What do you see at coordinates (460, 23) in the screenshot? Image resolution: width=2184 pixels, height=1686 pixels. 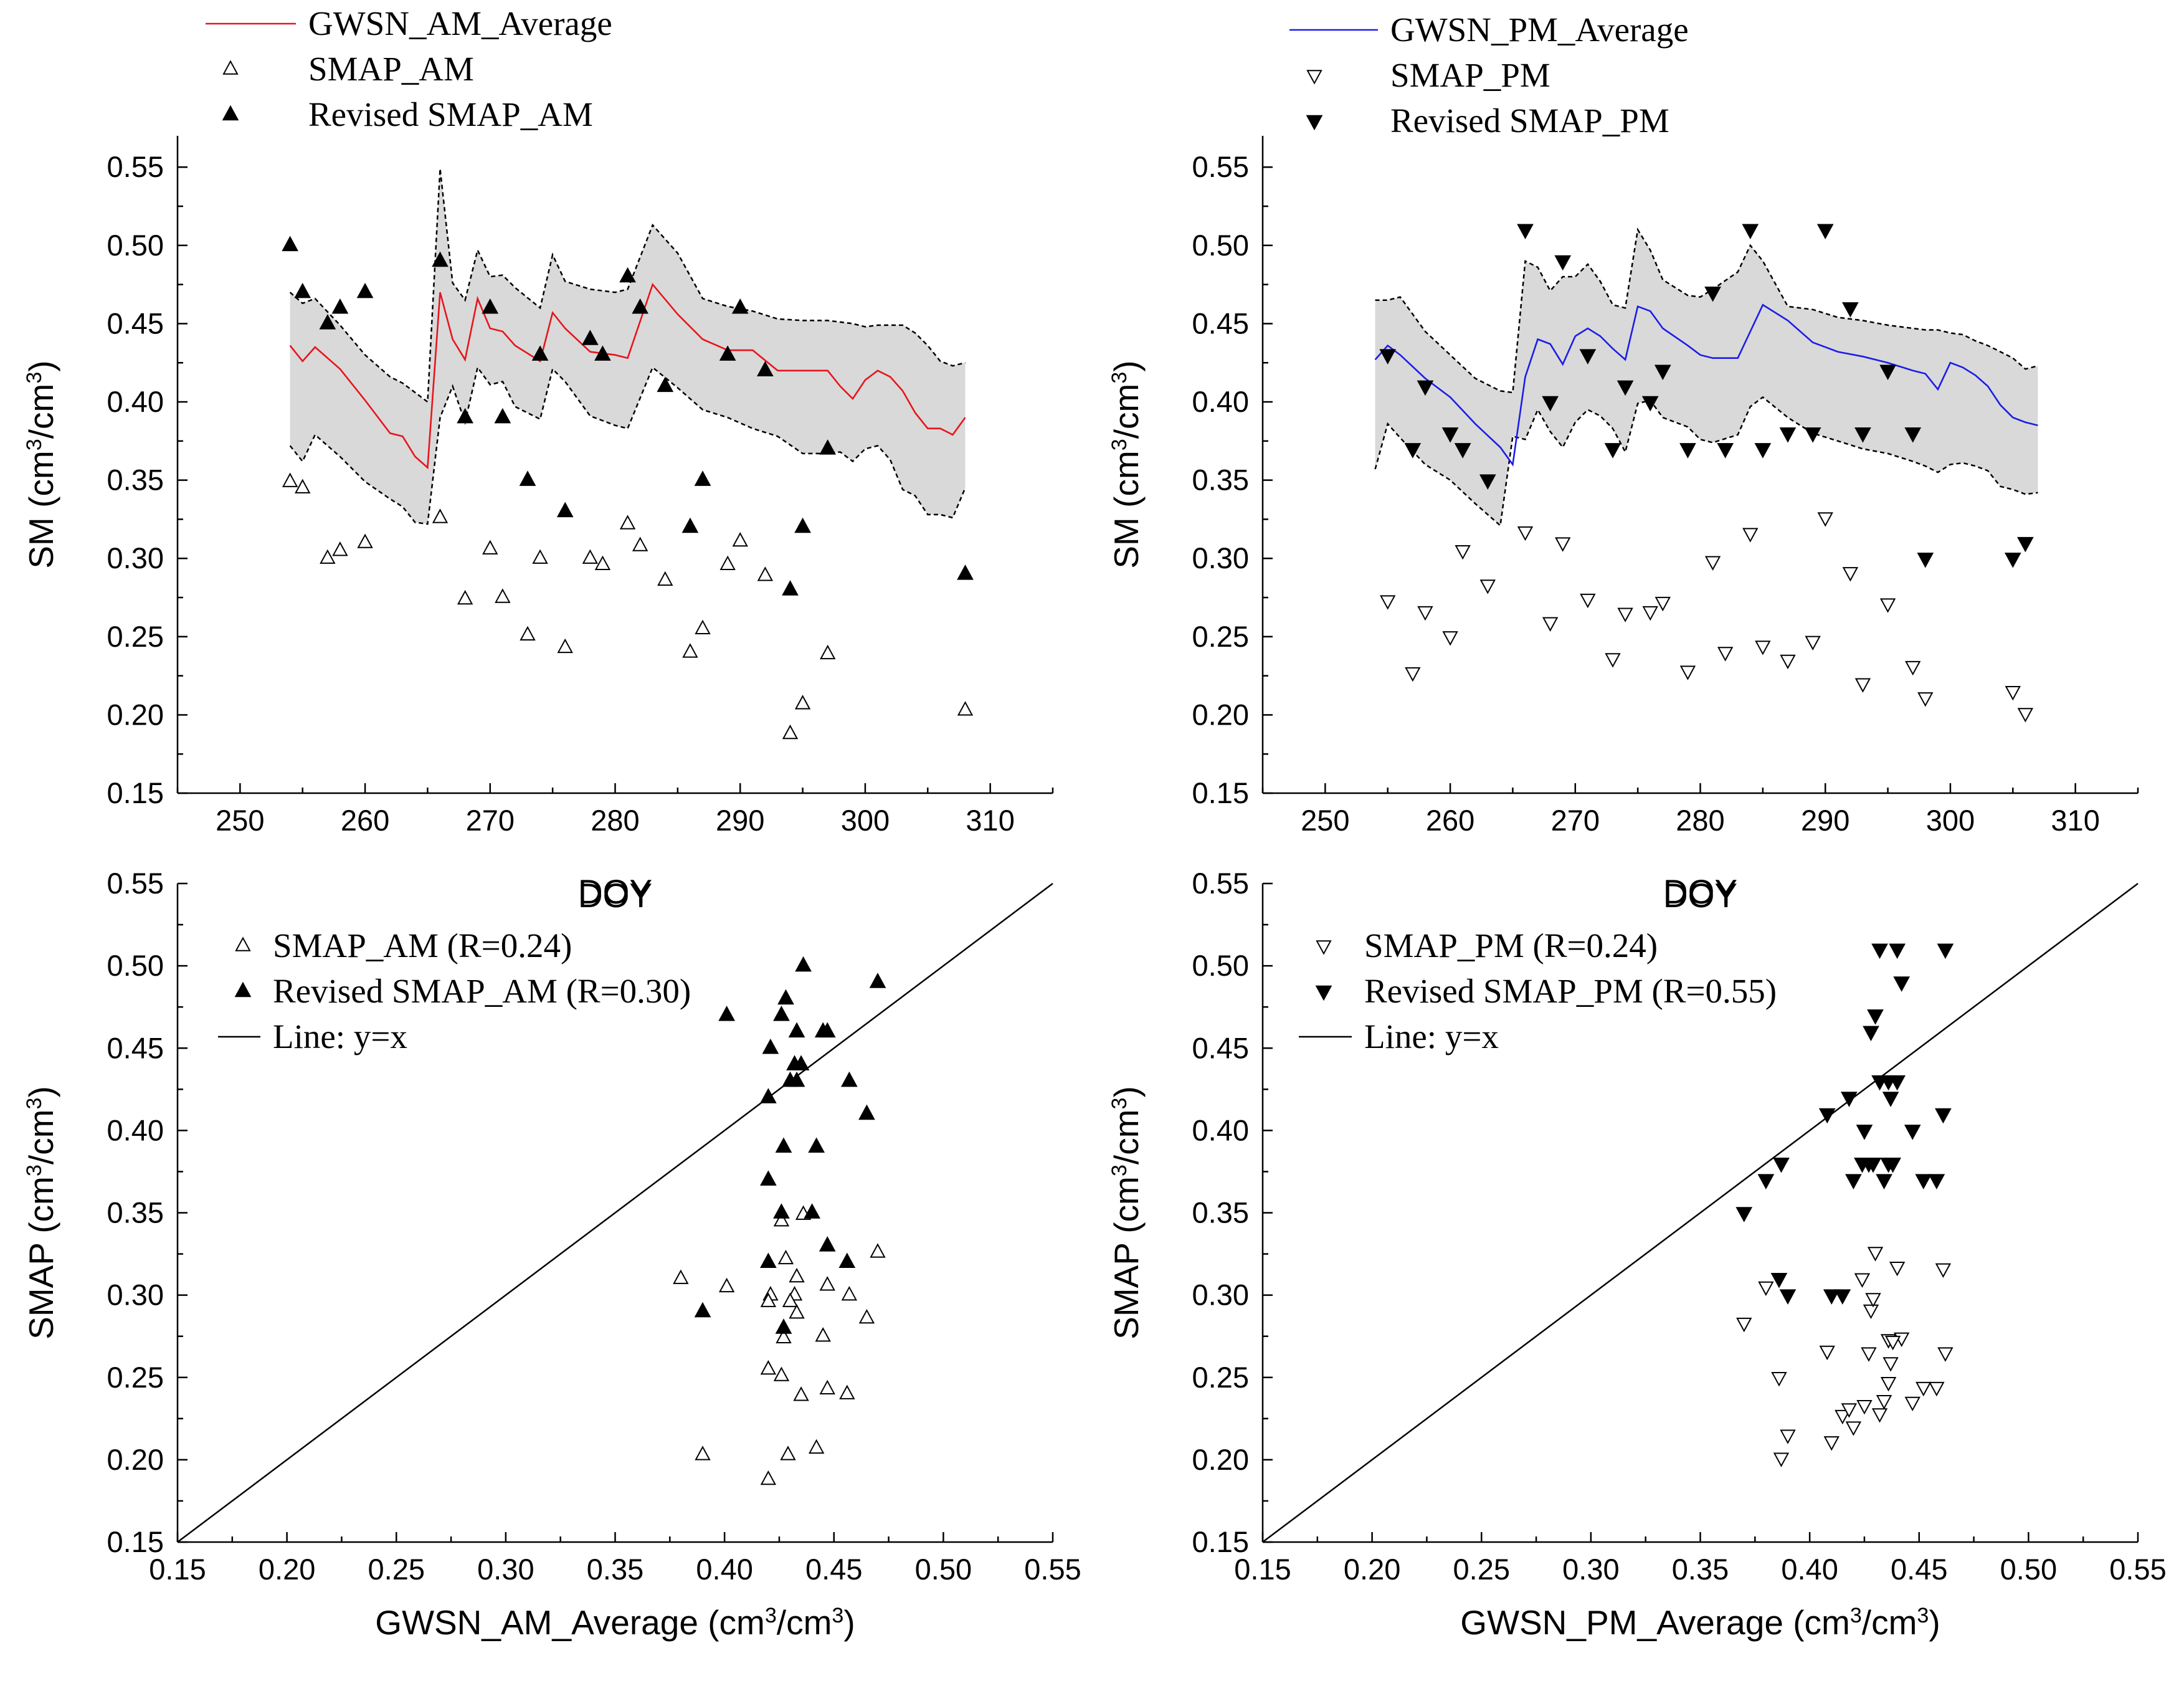 I see `legend-label: GWSN_AM_Average` at bounding box center [460, 23].